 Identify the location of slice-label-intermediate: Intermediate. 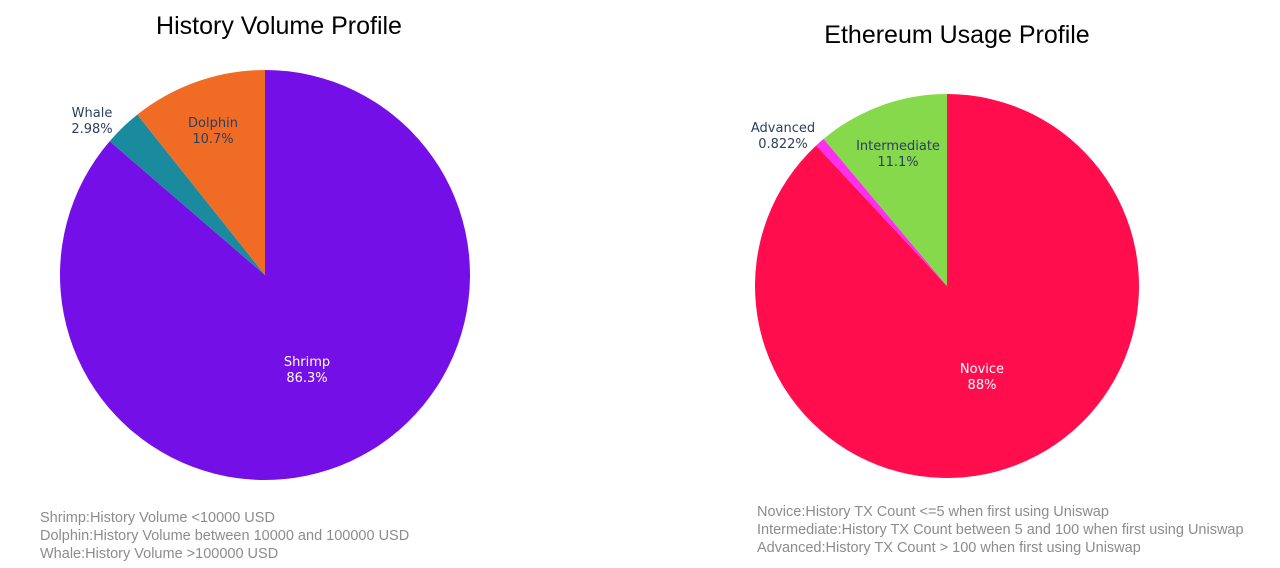
(898, 146).